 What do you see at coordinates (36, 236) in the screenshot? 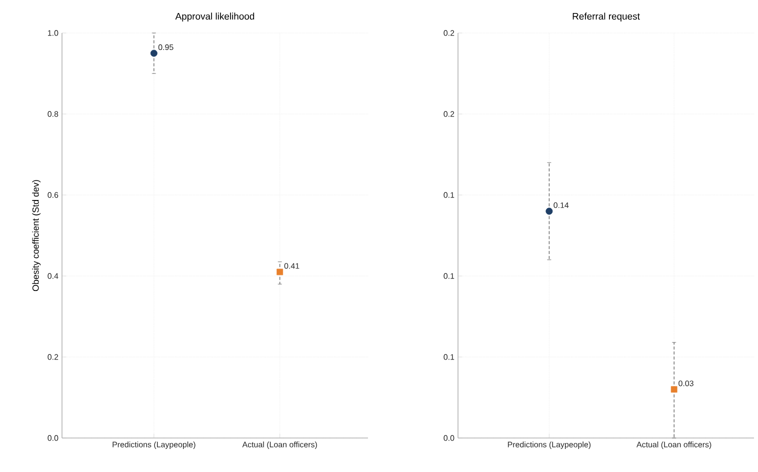
I see `y-axis-title: Obesity coefficient (Std dev)` at bounding box center [36, 236].